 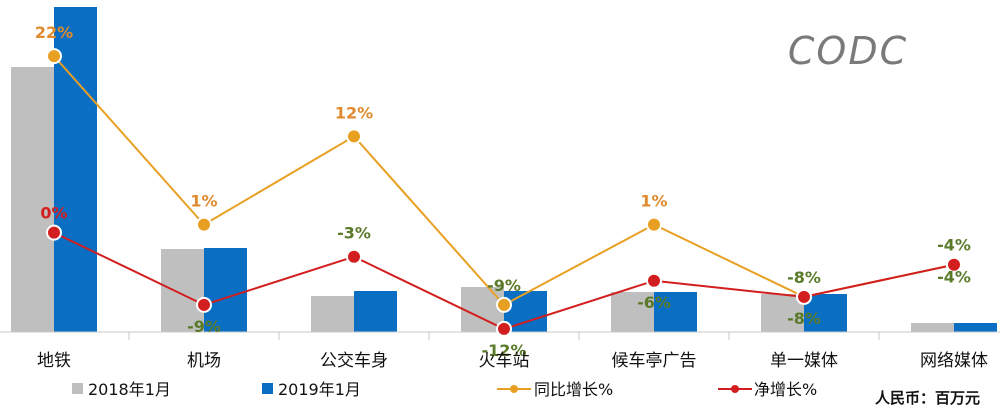 I want to click on legend: 2018年1月 2019年1月 同比增长% 净增长%, so click(x=444, y=389).